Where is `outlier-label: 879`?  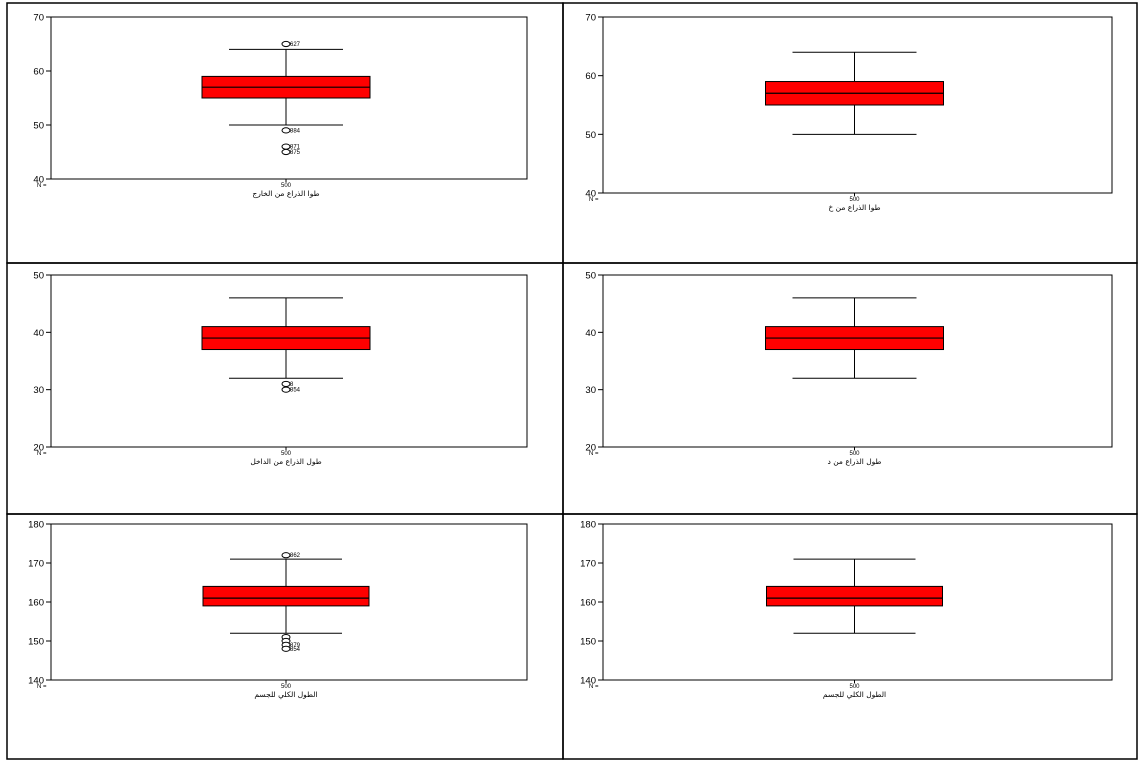
outlier-label: 879 is located at coordinates (295, 646).